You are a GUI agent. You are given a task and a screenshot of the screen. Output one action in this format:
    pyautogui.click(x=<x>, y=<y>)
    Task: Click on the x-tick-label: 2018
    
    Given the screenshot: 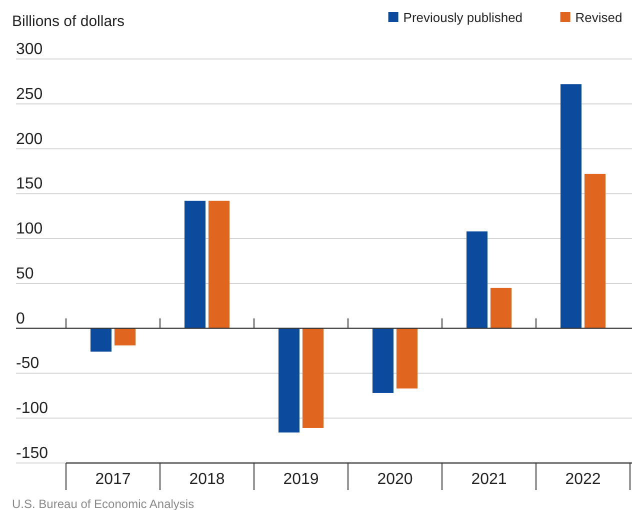 What is the action you would take?
    pyautogui.click(x=207, y=479)
    